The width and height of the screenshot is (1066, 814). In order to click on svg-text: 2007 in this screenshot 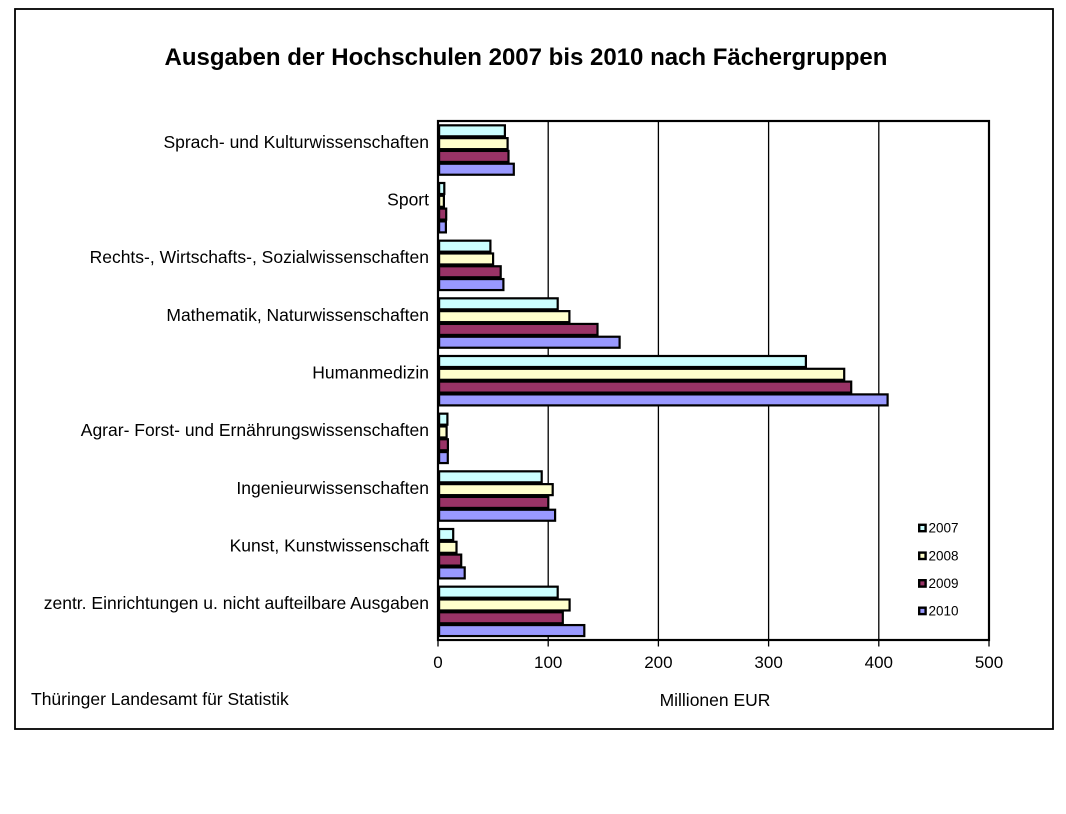, I will do `click(944, 528)`.